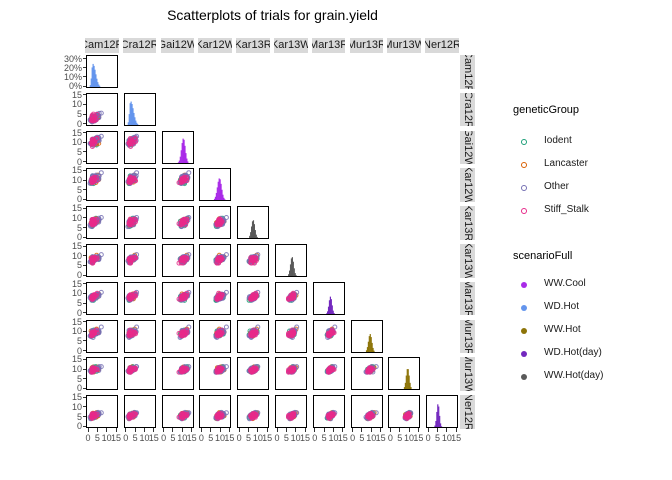 This screenshot has width=672, height=480. What do you see at coordinates (102, 44) in the screenshot?
I see `strip-label: Cam12R` at bounding box center [102, 44].